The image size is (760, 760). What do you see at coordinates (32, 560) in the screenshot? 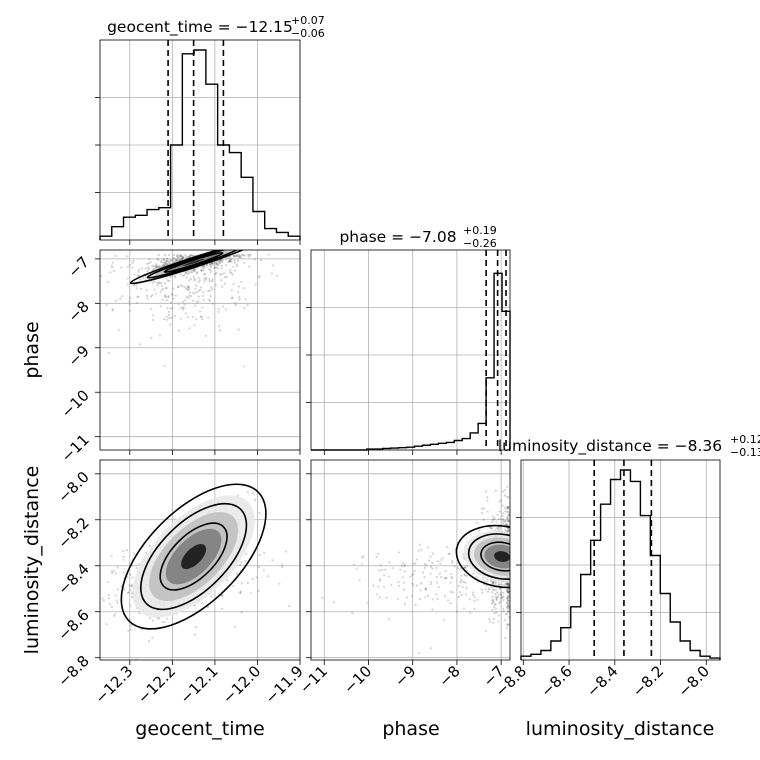
I see `ylabel-luminosity-distance: luminosity_distance` at bounding box center [32, 560].